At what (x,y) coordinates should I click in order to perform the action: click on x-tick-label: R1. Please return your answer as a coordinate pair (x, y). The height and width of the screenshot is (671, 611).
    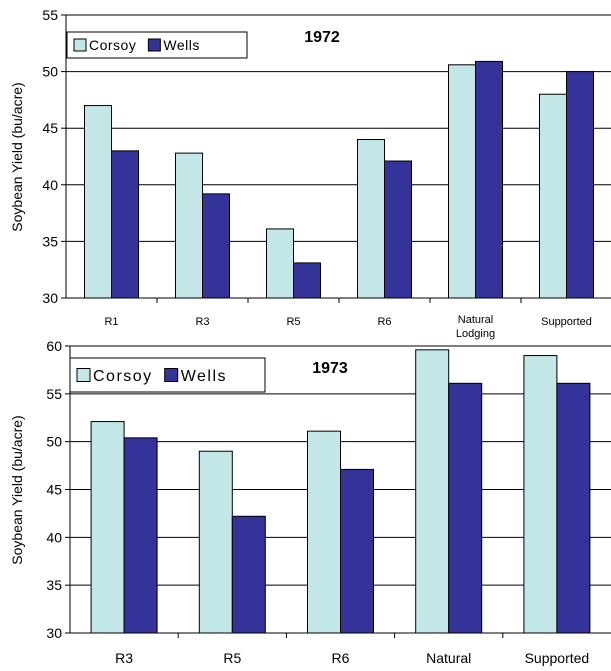
    Looking at the image, I should click on (111, 322).